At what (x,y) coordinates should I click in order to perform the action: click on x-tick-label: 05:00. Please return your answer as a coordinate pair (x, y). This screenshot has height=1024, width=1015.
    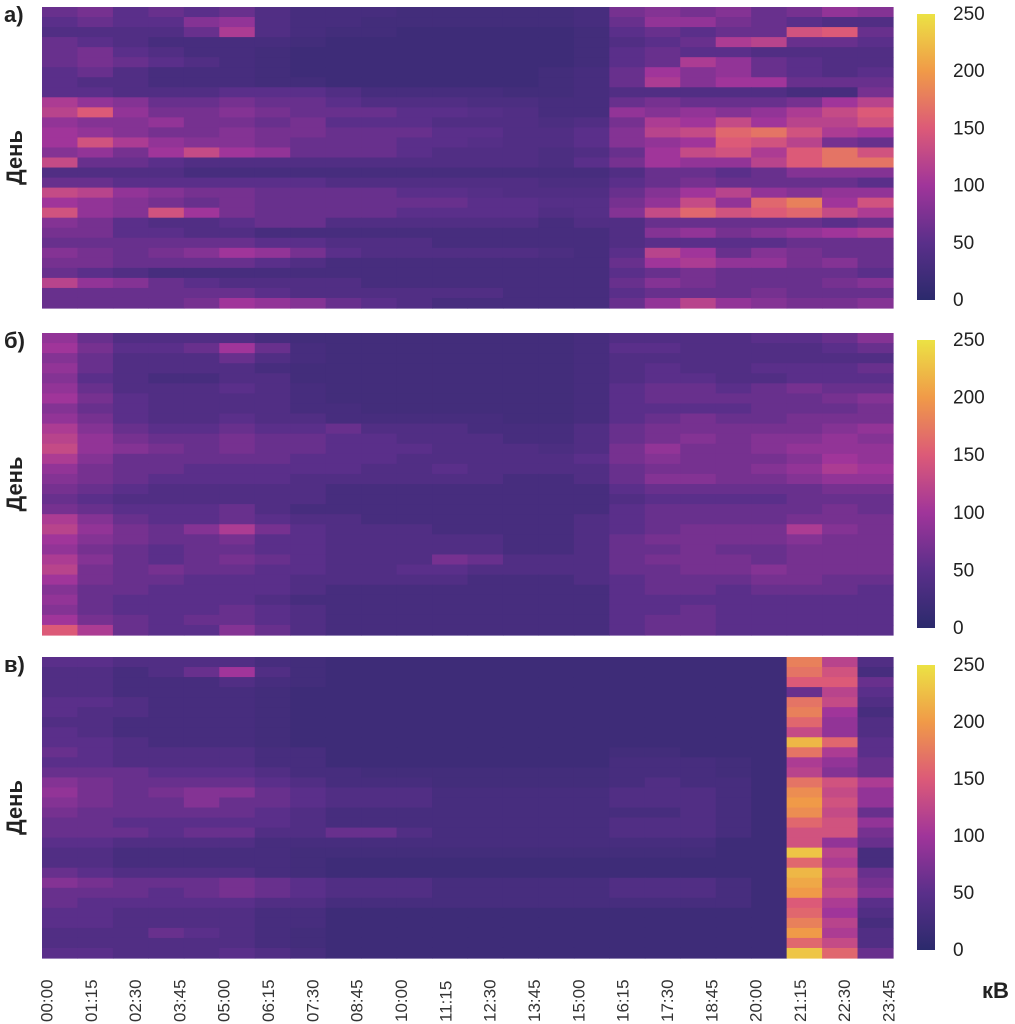
    Looking at the image, I should click on (224, 1000).